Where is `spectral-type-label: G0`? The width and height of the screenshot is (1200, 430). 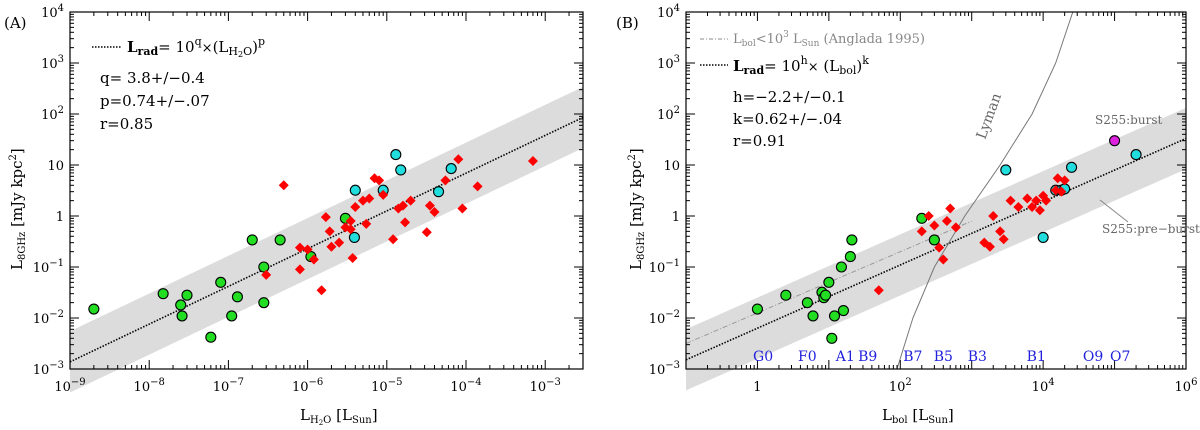 spectral-type-label: G0 is located at coordinates (763, 357).